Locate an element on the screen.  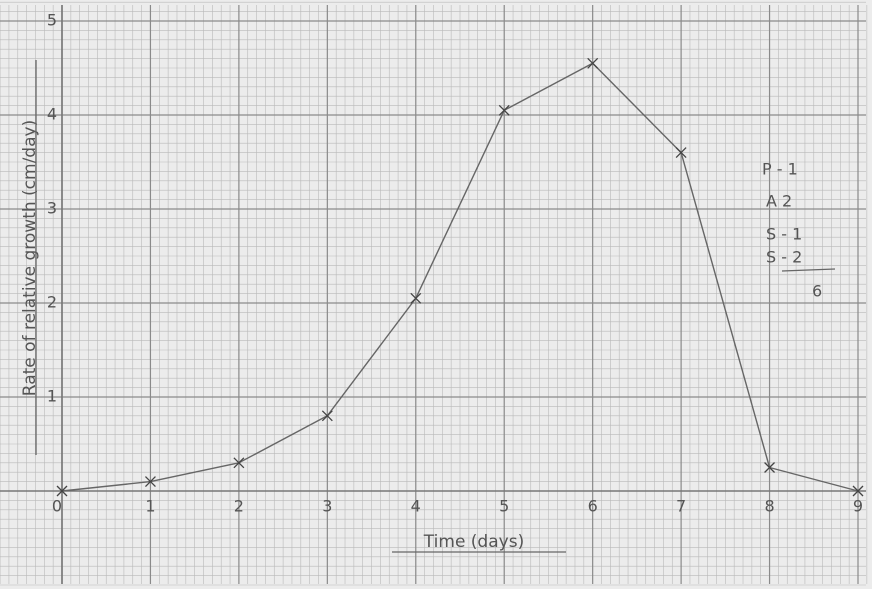
sum-line is located at coordinates (808, 270).